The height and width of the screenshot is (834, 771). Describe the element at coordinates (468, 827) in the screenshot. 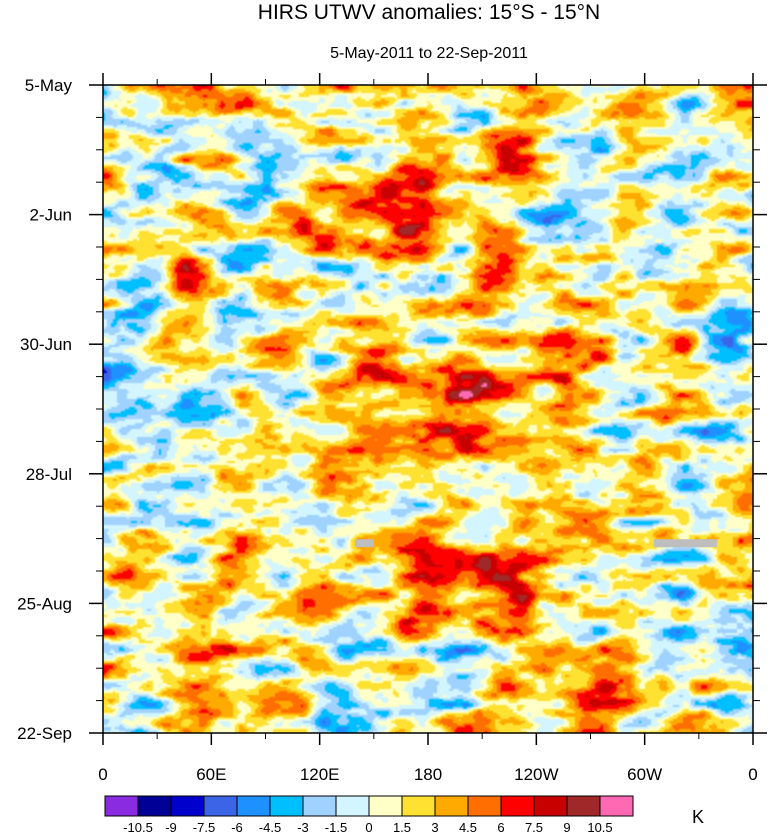

I see `colorbar-label: 4.5` at that location.